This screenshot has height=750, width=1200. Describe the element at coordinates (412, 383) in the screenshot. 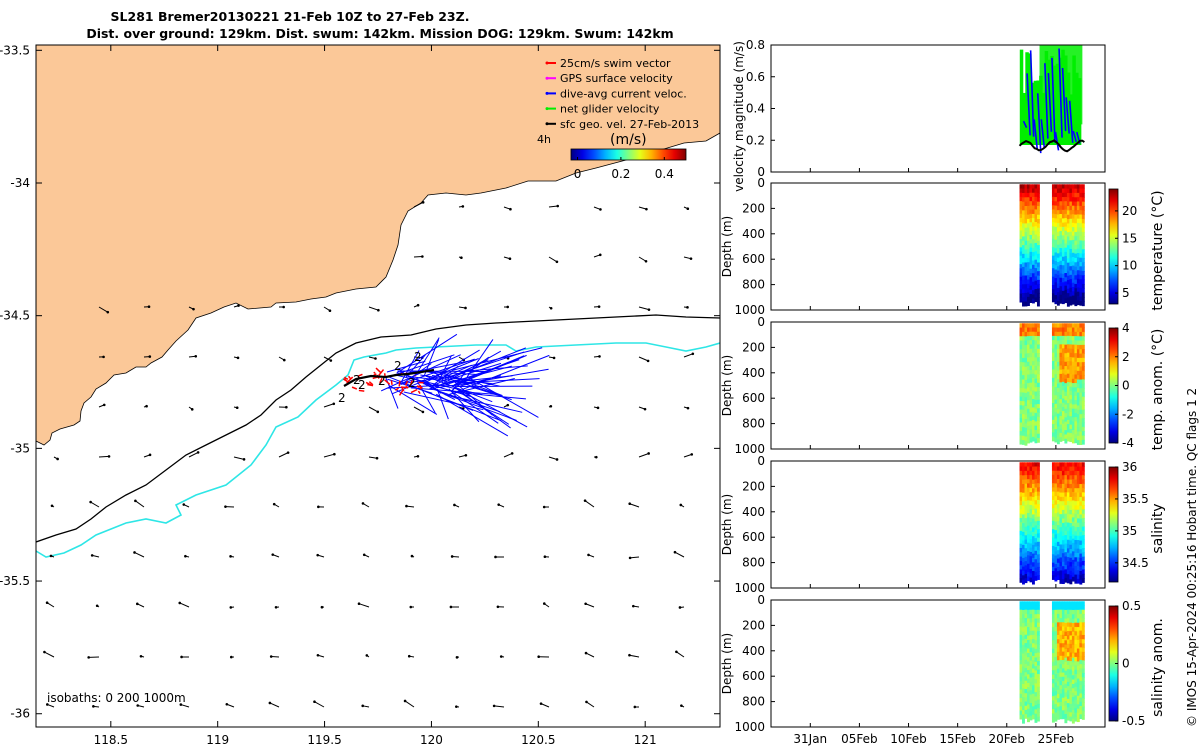

I see `day-marker: 2` at that location.